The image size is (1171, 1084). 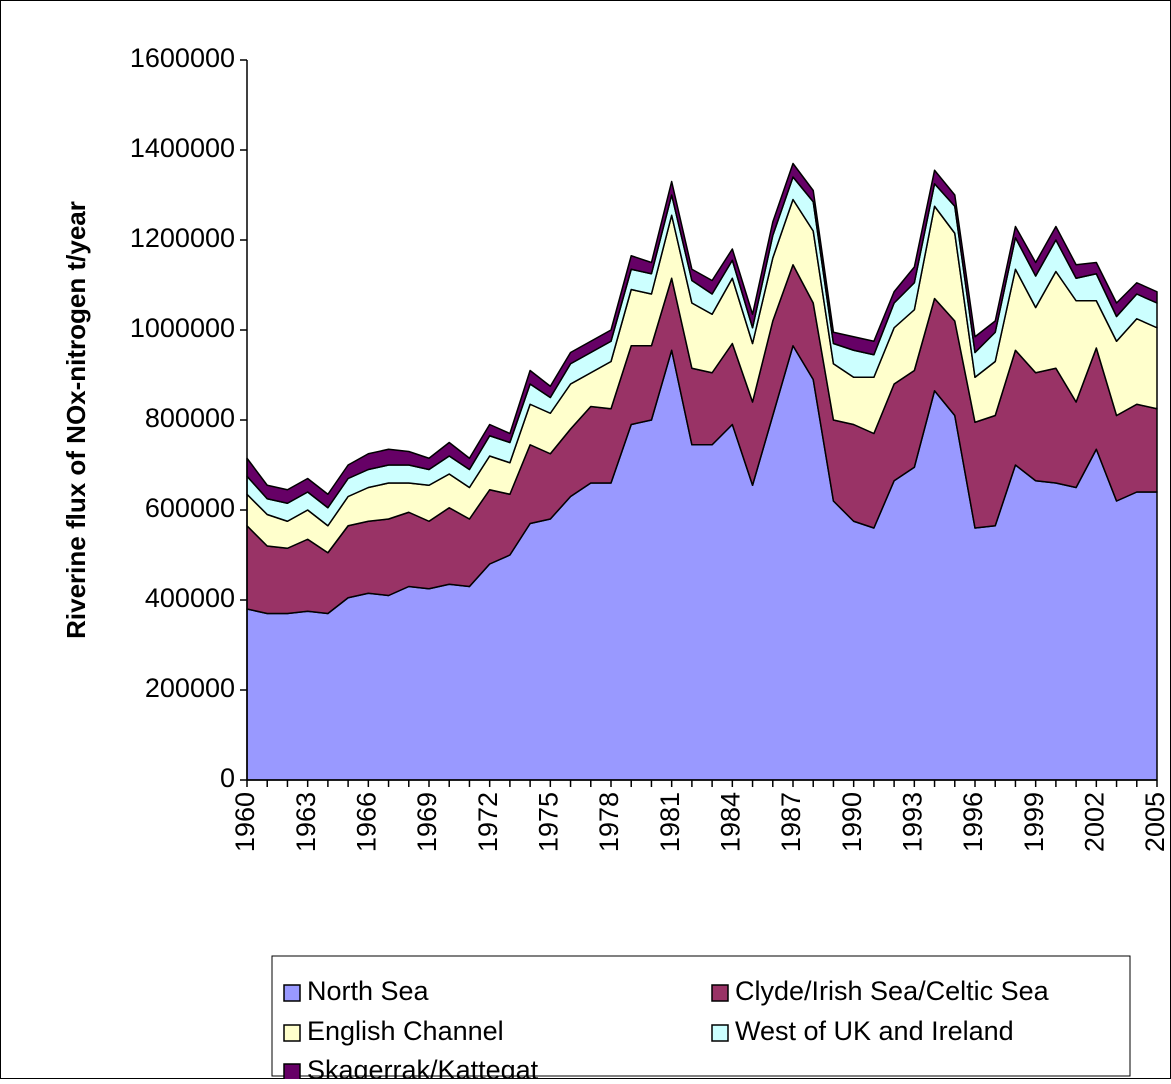 I want to click on x-tick-label: 1990, so click(x=852, y=822).